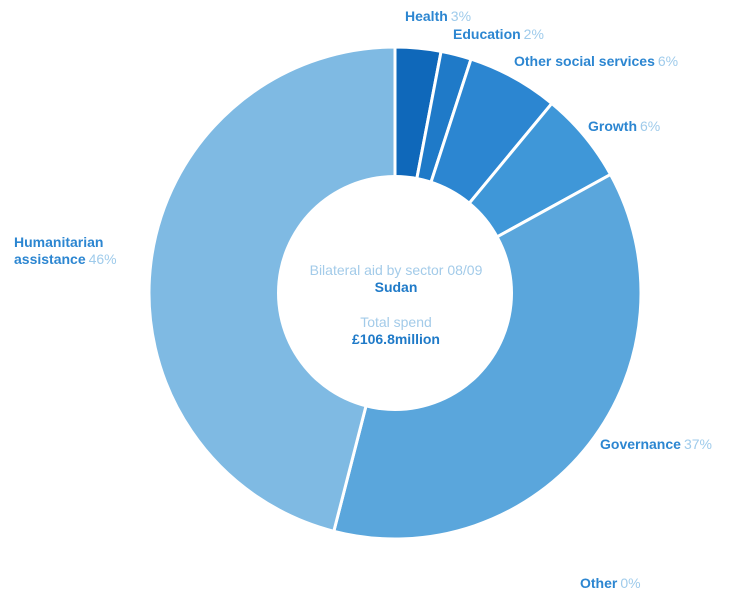 The width and height of the screenshot is (729, 596). I want to click on label-other-social-services-value: 6%, so click(668, 61).